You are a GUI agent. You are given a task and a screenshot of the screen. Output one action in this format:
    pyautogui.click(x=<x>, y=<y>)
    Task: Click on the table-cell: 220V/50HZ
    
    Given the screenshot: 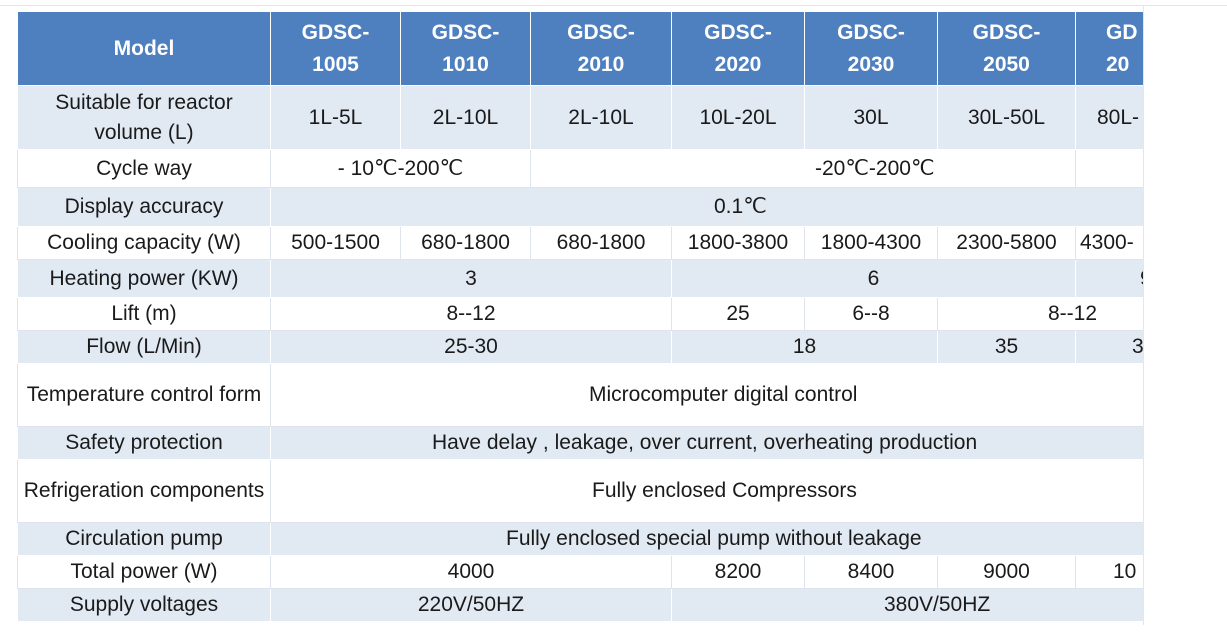 What is the action you would take?
    pyautogui.click(x=471, y=605)
    